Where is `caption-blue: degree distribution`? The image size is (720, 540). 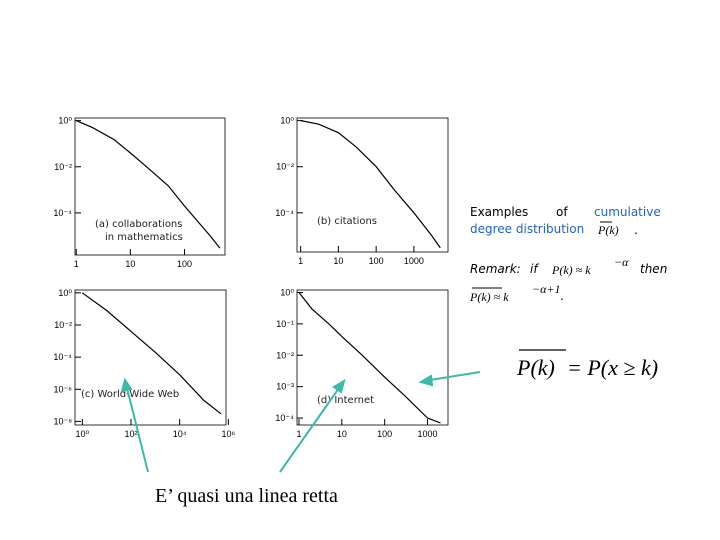 caption-blue: degree distribution is located at coordinates (527, 229).